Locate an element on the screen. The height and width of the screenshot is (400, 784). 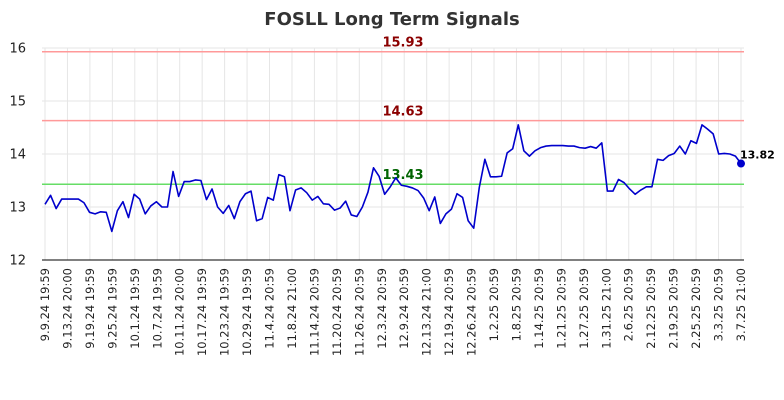
x-tick-label: 2.6.25 20:59 is located at coordinates (629, 304).